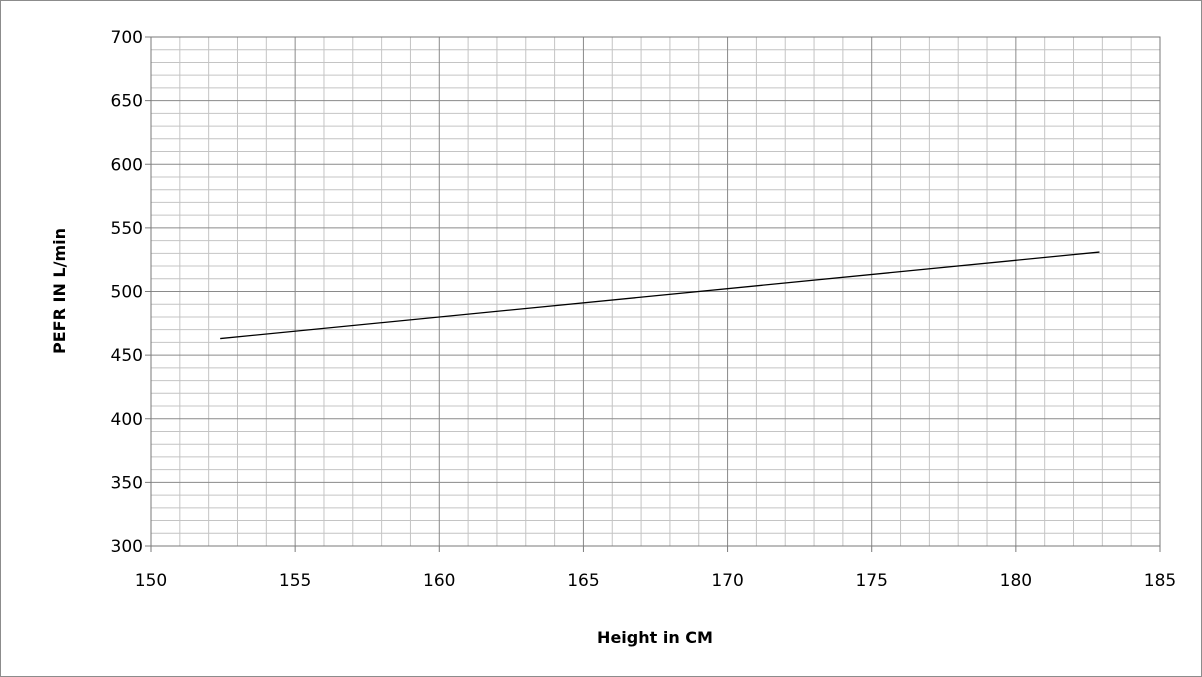 Image resolution: width=1202 pixels, height=677 pixels. I want to click on y-tick-label: 700, so click(127, 38).